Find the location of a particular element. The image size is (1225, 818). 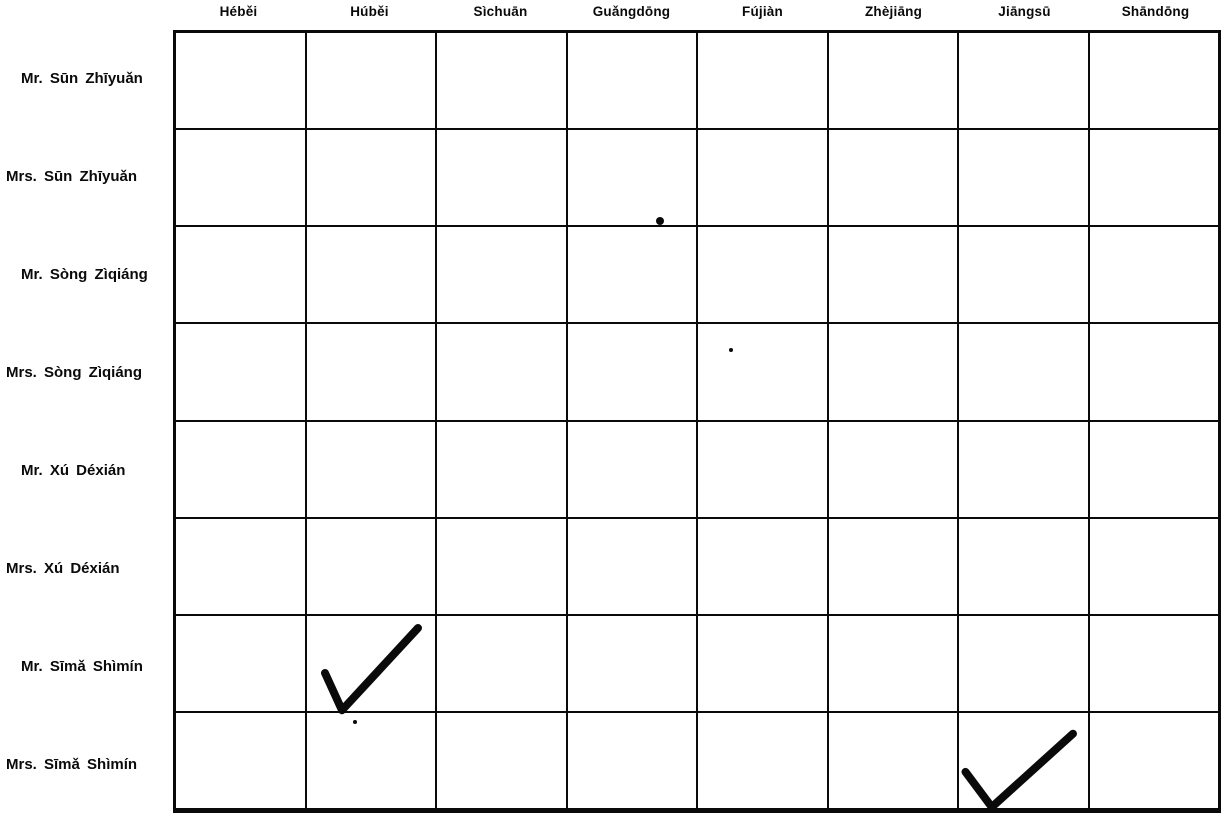

grid-cell-mr-s-n-zh-yu-n-sh-nd-ng is located at coordinates (1153, 81).